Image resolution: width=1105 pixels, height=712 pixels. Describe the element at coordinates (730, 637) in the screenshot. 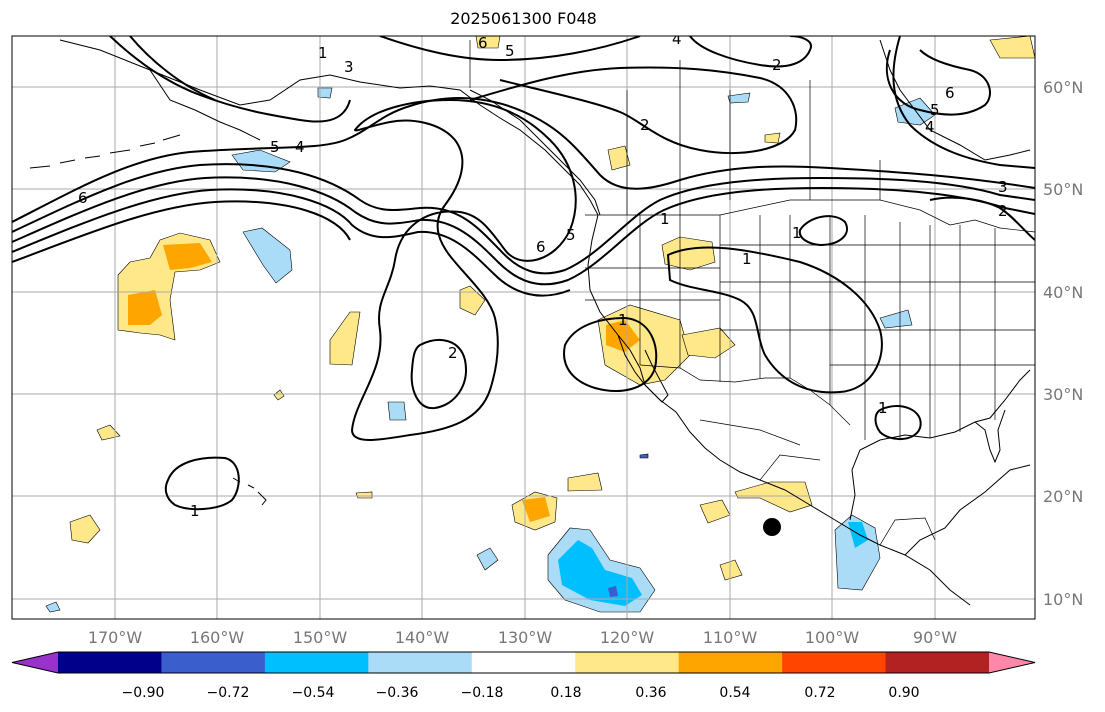

I see `lon-label: 110°W` at that location.